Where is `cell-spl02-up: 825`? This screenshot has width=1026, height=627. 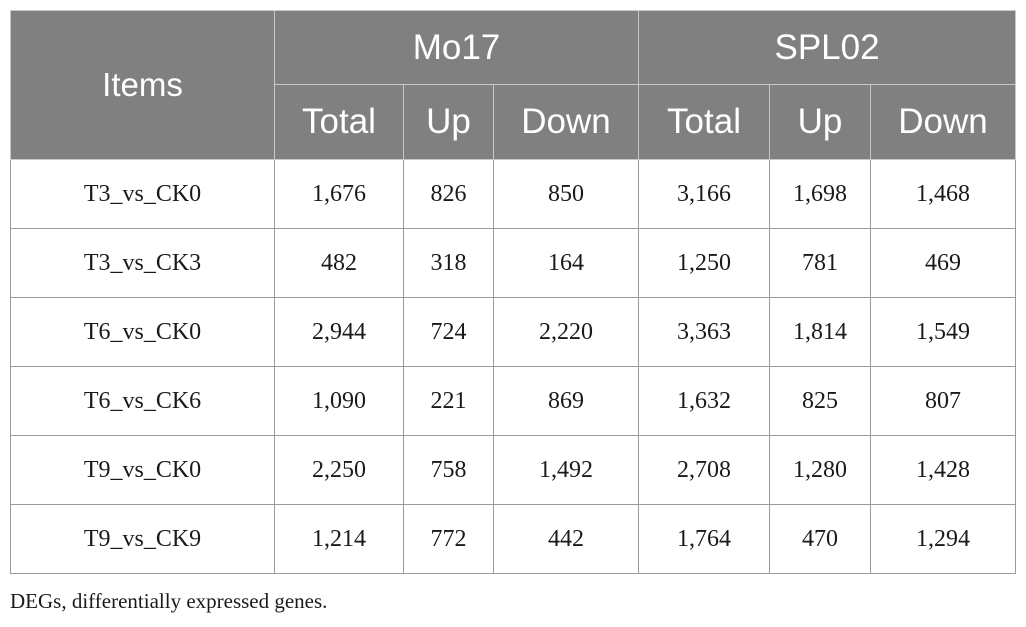 cell-spl02-up: 825 is located at coordinates (820, 401).